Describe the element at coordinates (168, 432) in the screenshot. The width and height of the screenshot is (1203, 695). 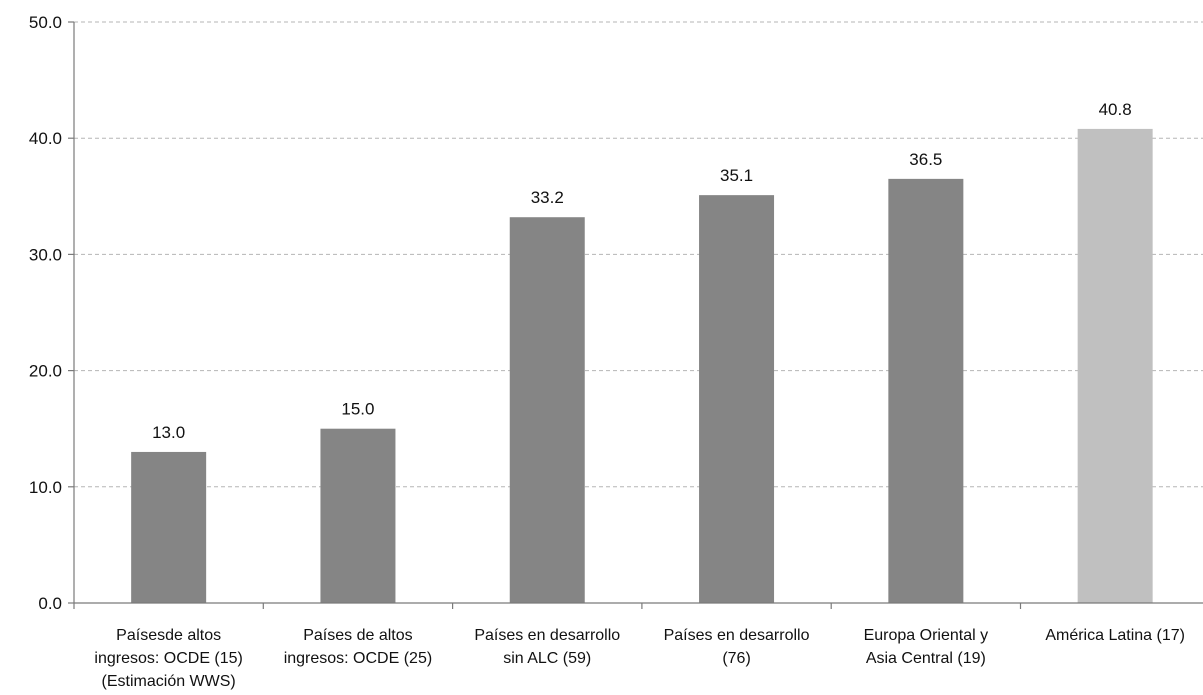
I see `data-label: 13.0` at that location.